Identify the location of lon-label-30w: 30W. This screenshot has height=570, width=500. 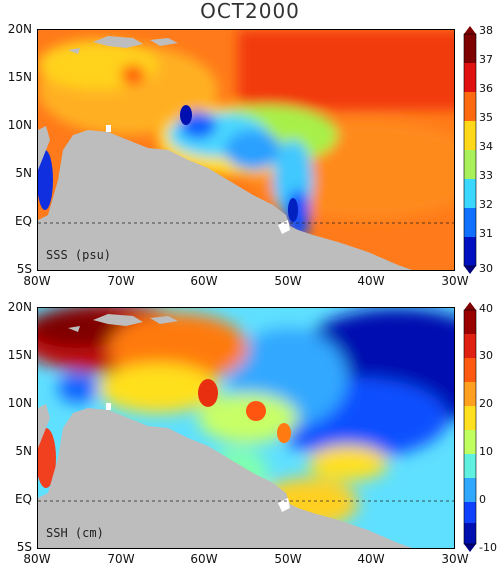
(455, 281).